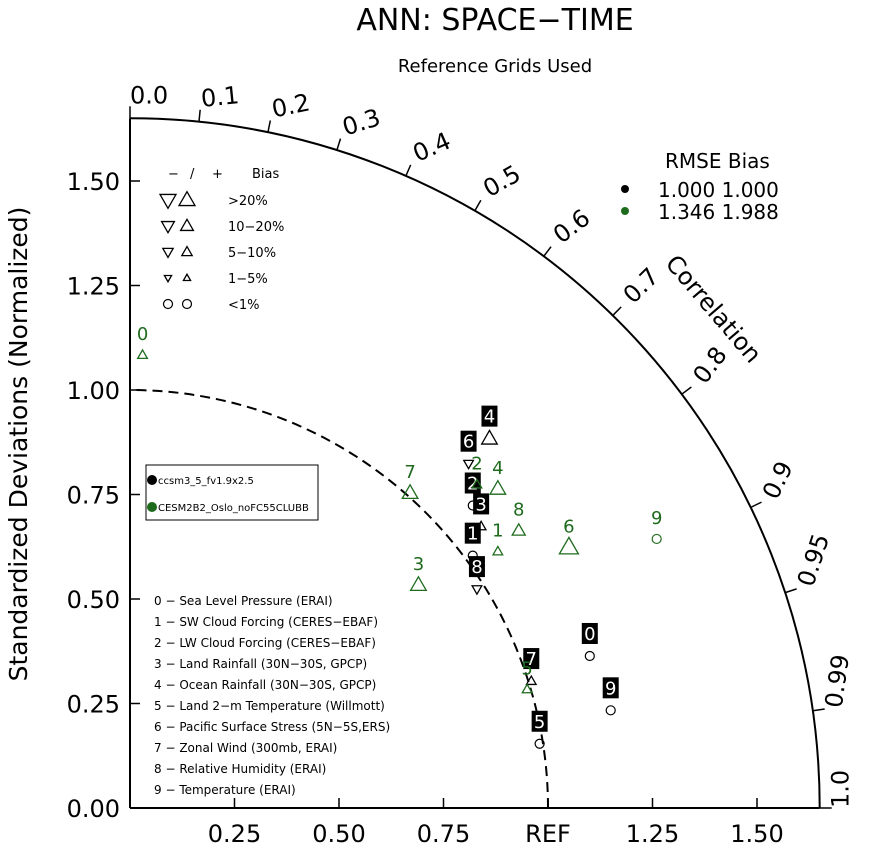  I want to click on variable-list-item: 3 − Land Rainfall (30N−30S, GPCP), so click(260, 664).